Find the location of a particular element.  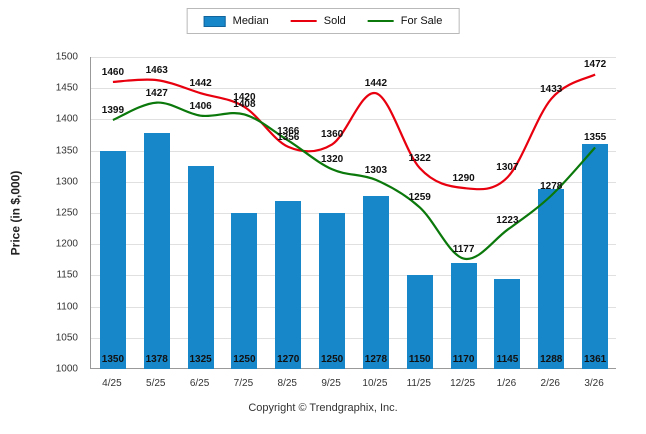

x-tick-label: 3/26 is located at coordinates (594, 383).